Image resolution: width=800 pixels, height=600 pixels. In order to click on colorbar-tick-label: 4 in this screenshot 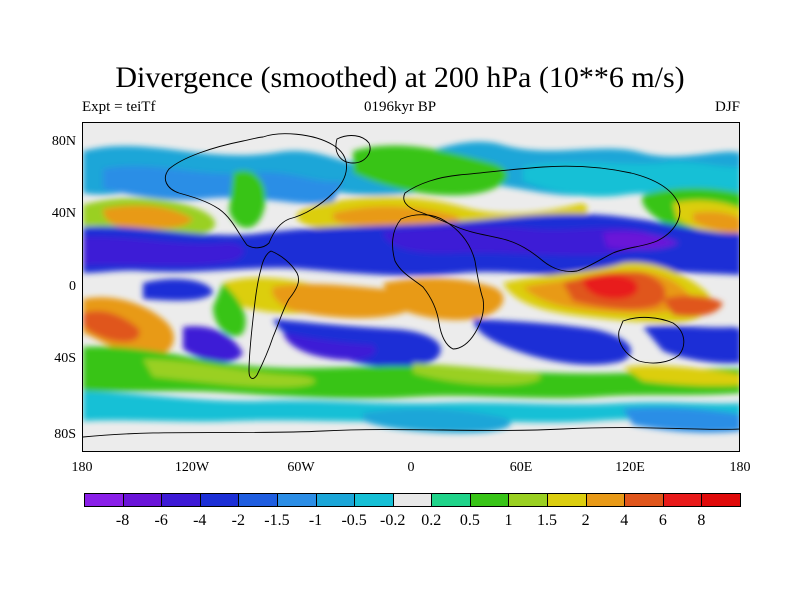, I will do `click(624, 520)`.